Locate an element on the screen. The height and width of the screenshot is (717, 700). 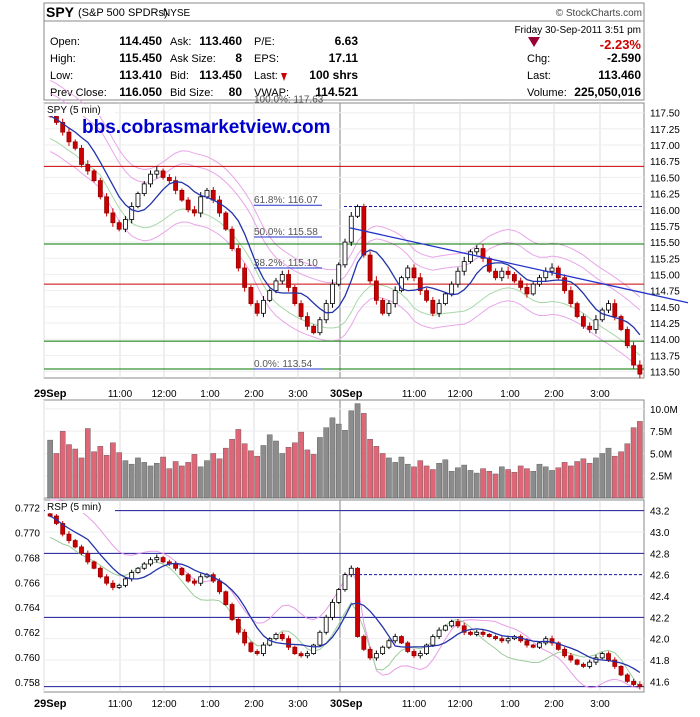
quote-label: Chg: is located at coordinates (538, 59).